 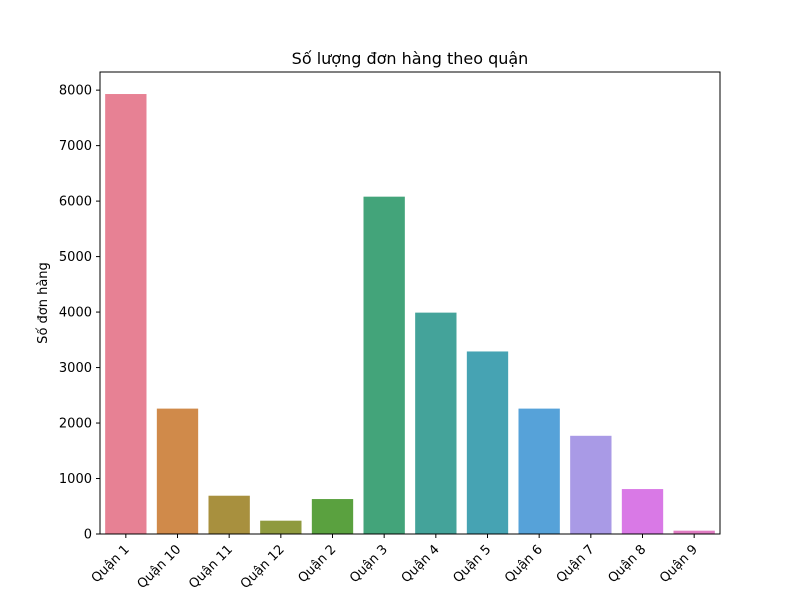 What do you see at coordinates (211, 567) in the screenshot?
I see `x-tick-label: Quận 11` at bounding box center [211, 567].